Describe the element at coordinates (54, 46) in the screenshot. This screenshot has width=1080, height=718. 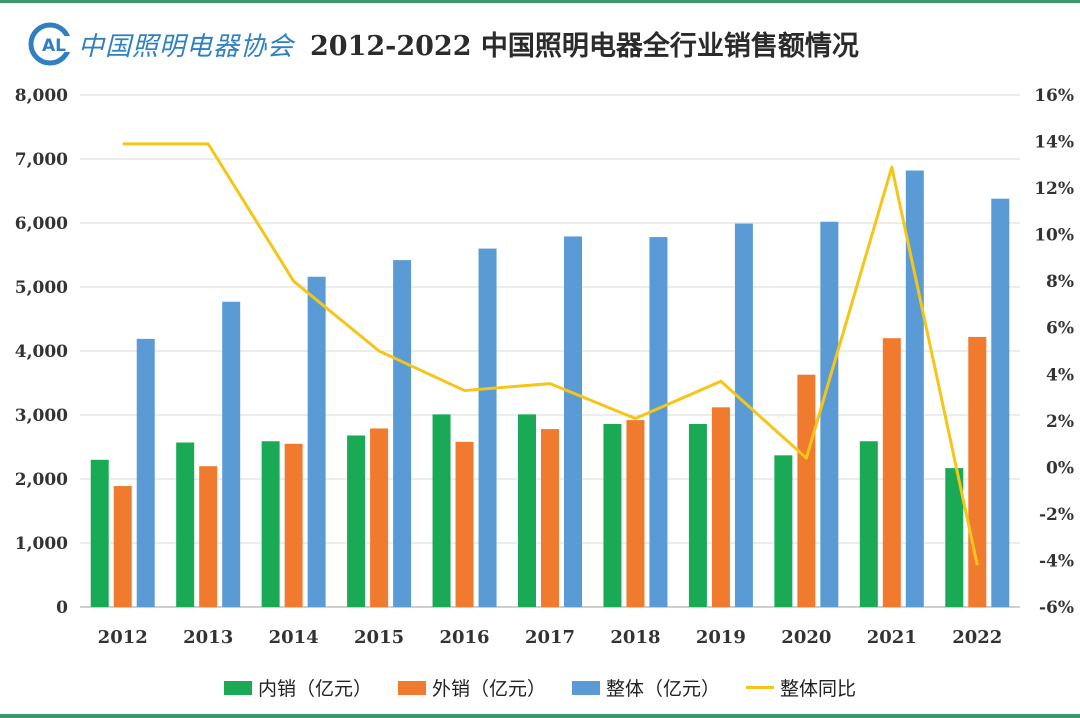
I see `svg-text: AL` at that location.